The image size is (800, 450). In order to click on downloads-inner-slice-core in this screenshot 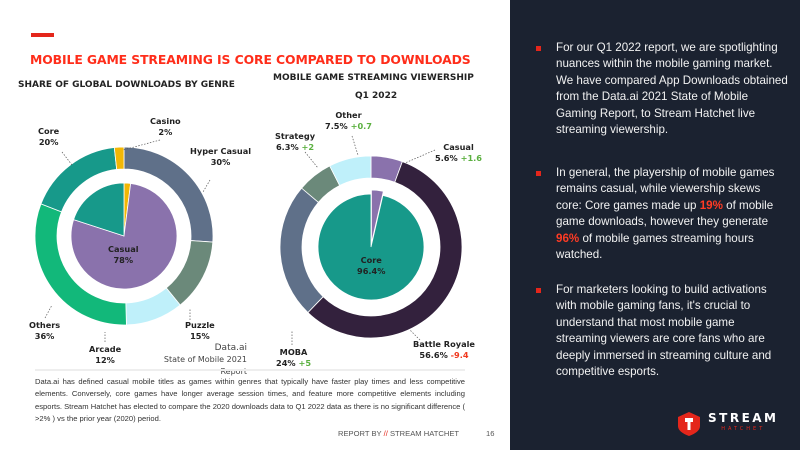, I will do `click(99, 209)`.